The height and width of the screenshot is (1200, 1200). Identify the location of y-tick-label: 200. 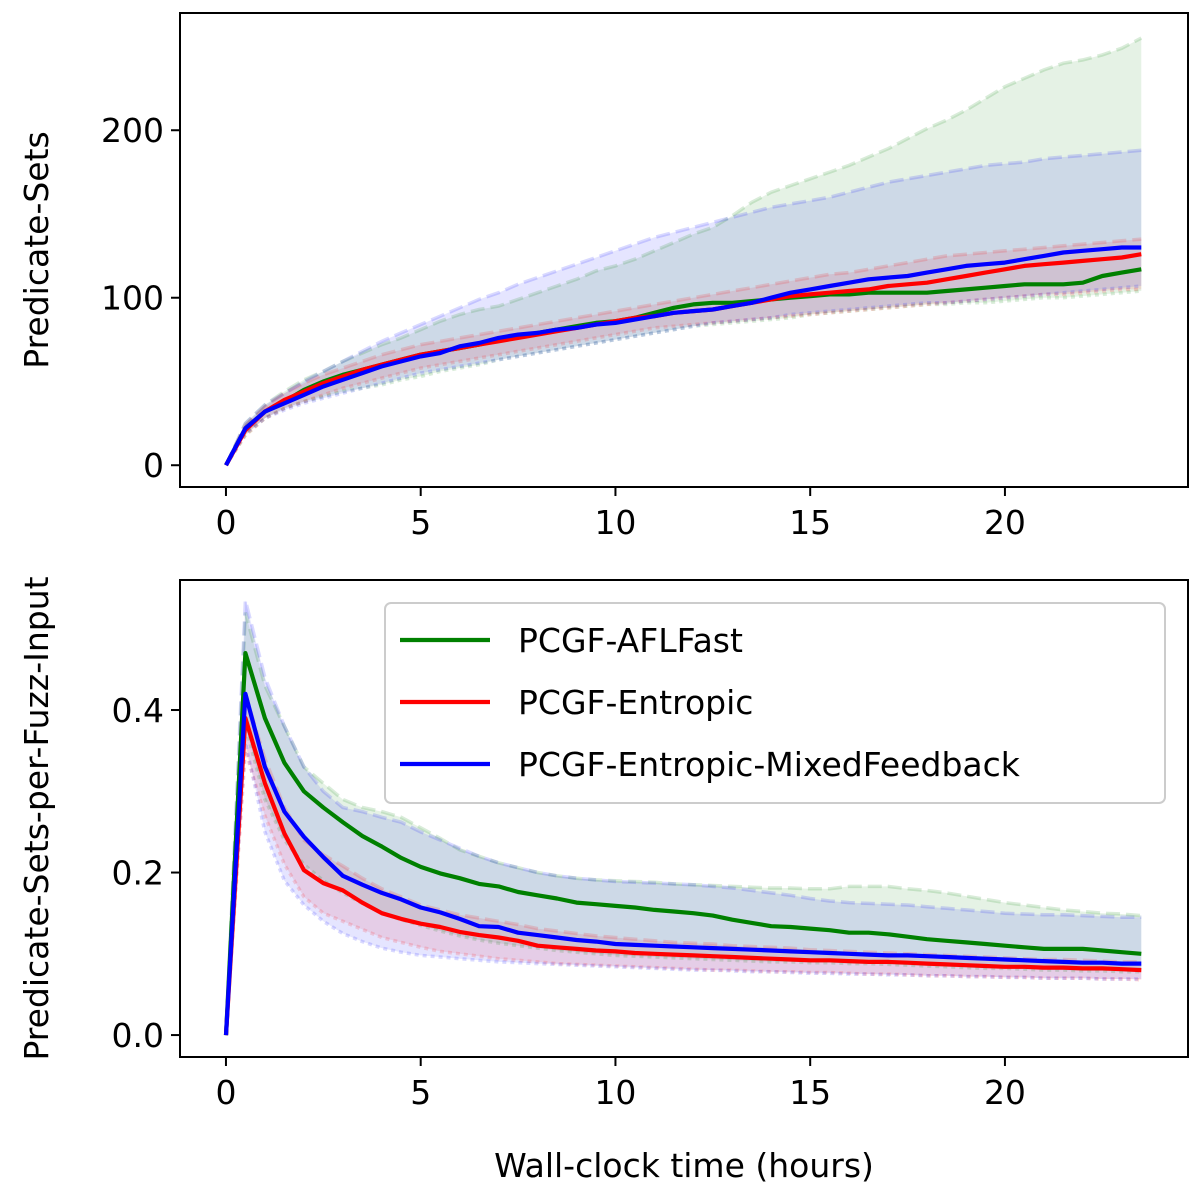
(132, 130).